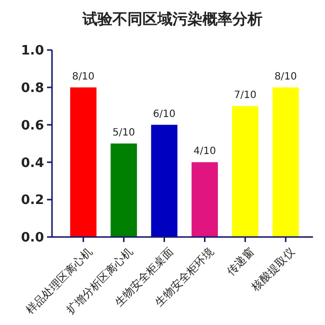 This screenshot has width=325, height=325. I want to click on data-label: 6/10, so click(164, 114).